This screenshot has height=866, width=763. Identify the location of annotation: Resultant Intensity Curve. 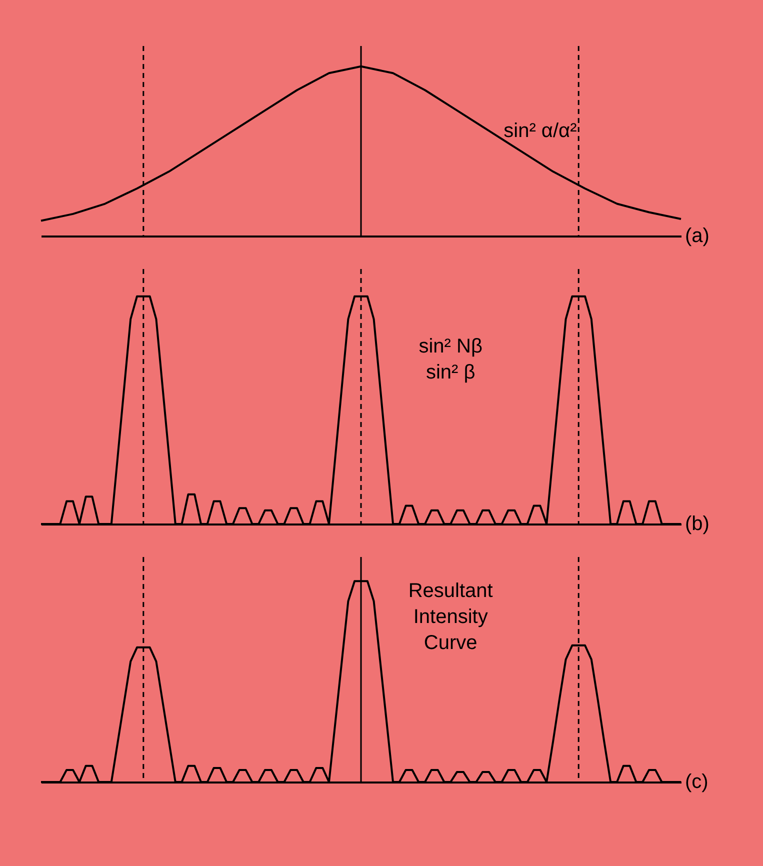
(451, 617).